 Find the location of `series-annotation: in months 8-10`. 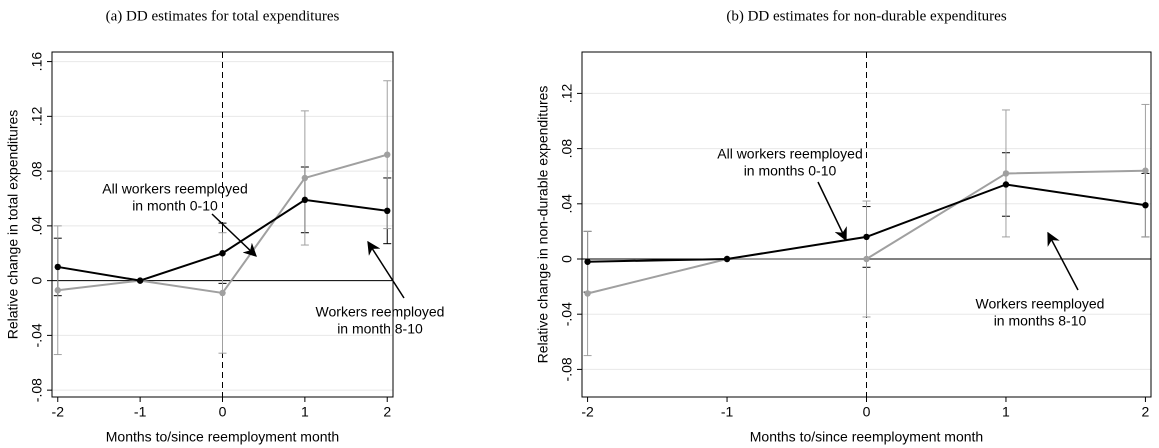

series-annotation: in months 8-10 is located at coordinates (1040, 321).